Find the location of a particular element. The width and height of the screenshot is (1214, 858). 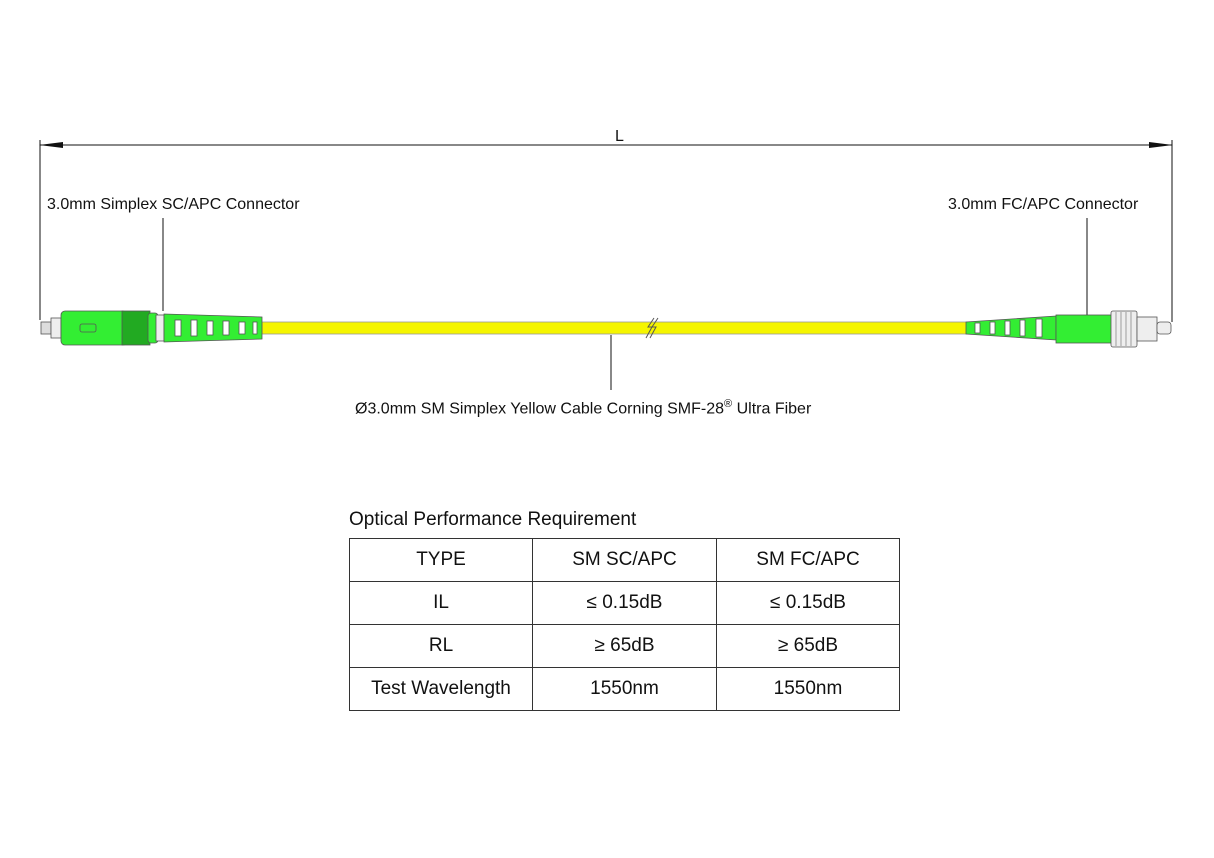

table-row: Test Wavelength 1550nm 1550nm is located at coordinates (624, 689).